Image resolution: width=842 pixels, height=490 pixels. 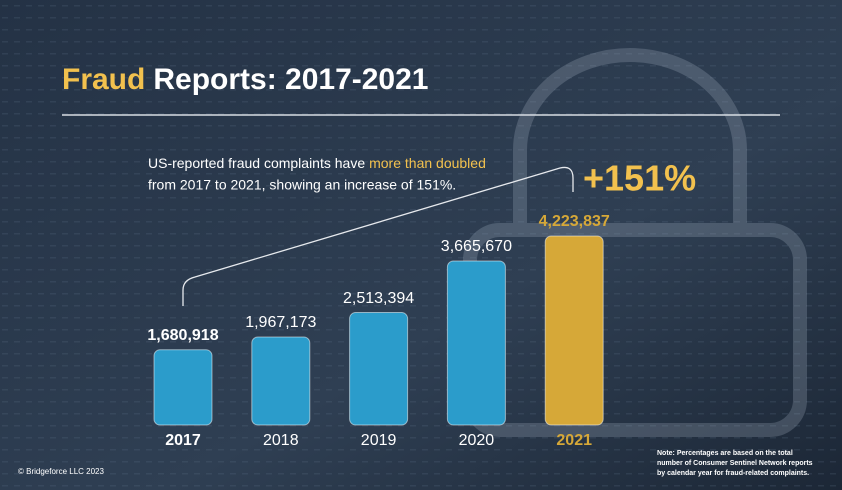 What do you see at coordinates (103, 79) in the screenshot?
I see `title-highlight: Fraud` at bounding box center [103, 79].